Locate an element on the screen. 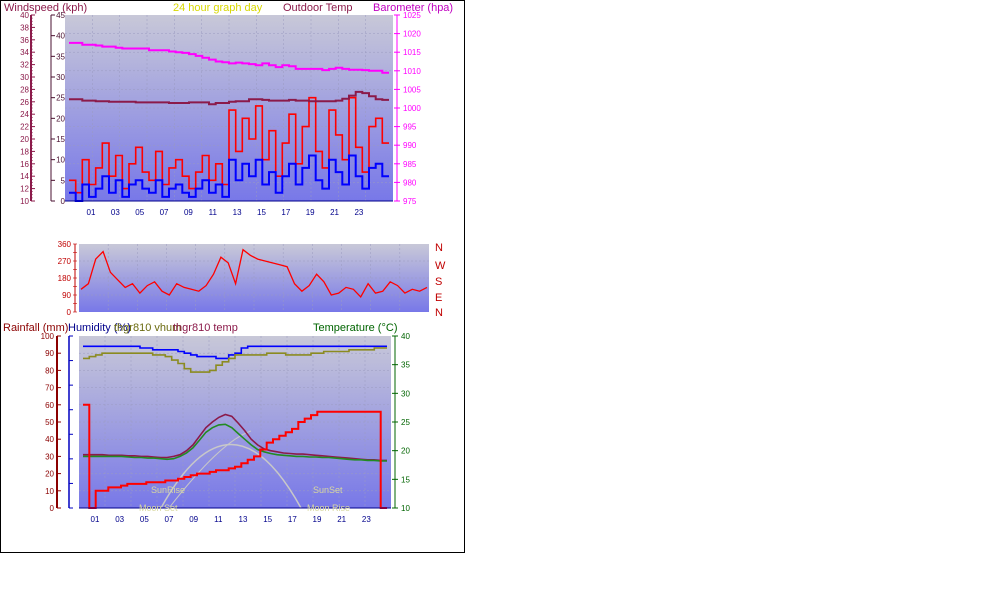  compass-s: S is located at coordinates (438, 282).